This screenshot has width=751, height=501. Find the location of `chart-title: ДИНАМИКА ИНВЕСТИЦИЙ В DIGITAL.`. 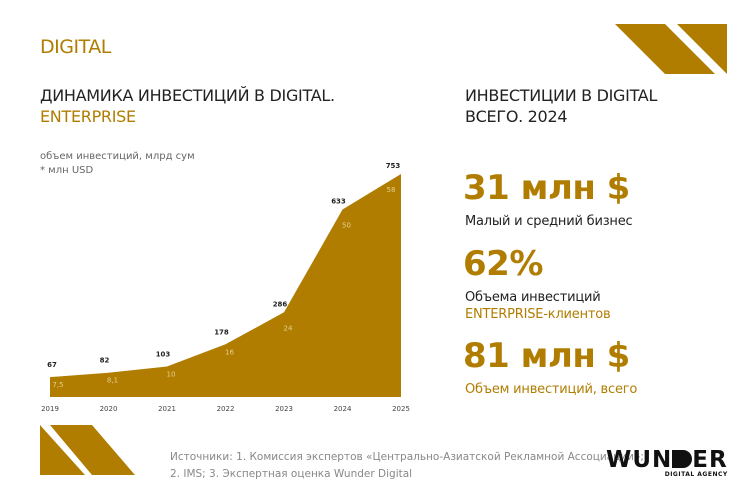

chart-title: ДИНАМИКА ИНВЕСТИЦИЙ В DIGITAL. is located at coordinates (187, 95).